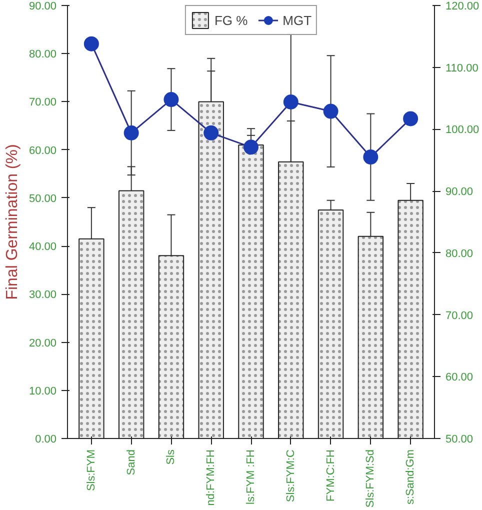  Describe the element at coordinates (42, 54) in the screenshot. I see `y-tick-label: 80.00` at that location.